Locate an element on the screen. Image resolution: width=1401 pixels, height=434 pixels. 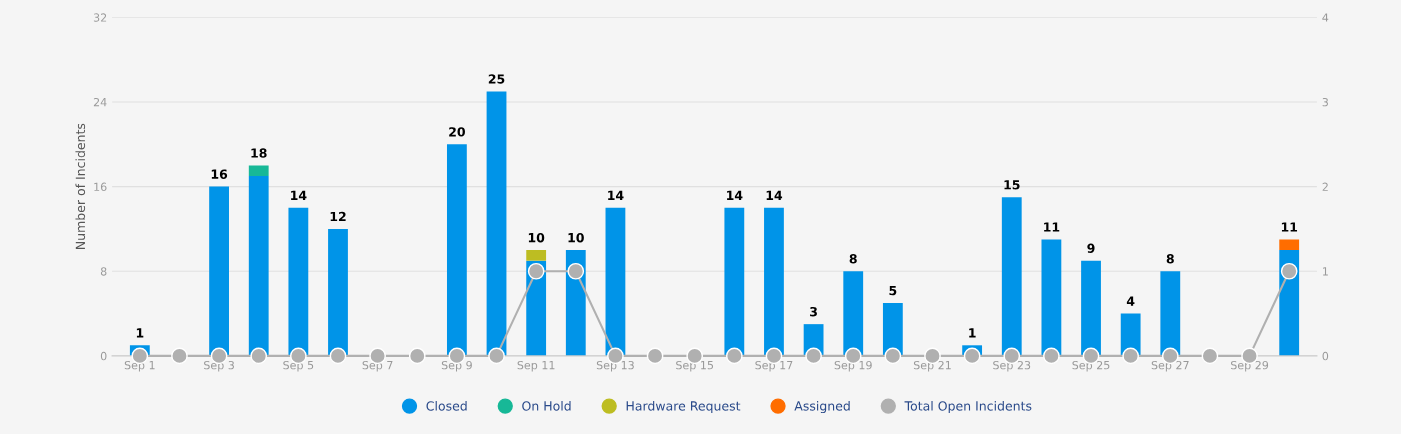
y-tick-label: 8 is located at coordinates (103, 271).